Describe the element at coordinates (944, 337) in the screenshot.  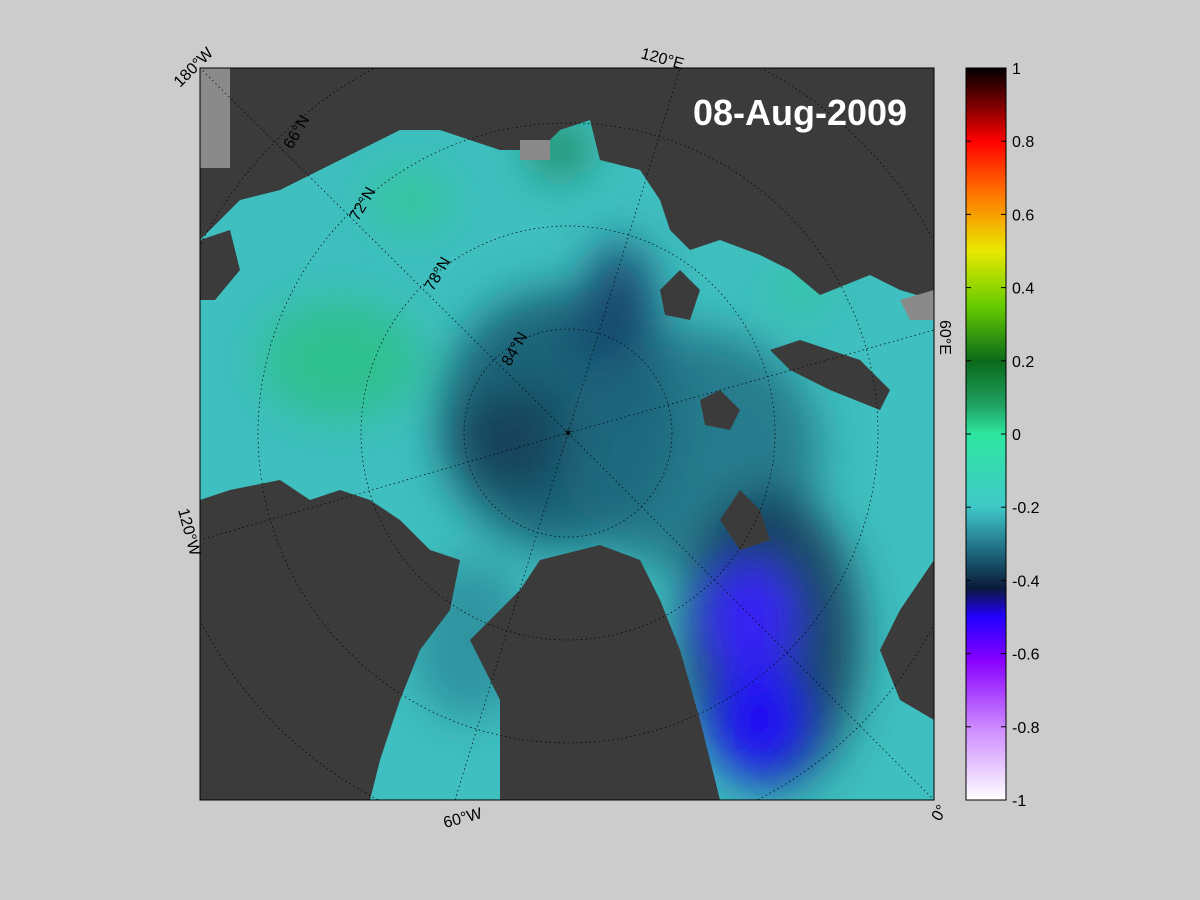
I see `lon-label-60e: 60°E` at that location.